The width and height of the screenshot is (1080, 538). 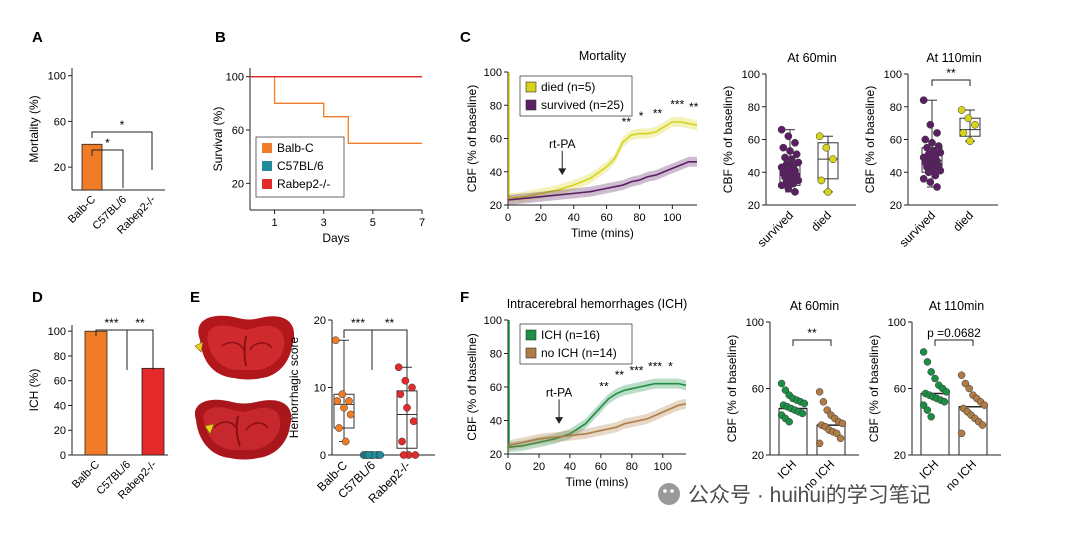 What do you see at coordinates (559, 392) in the screenshot?
I see `f-annotation-label: rt-PA` at bounding box center [559, 392].